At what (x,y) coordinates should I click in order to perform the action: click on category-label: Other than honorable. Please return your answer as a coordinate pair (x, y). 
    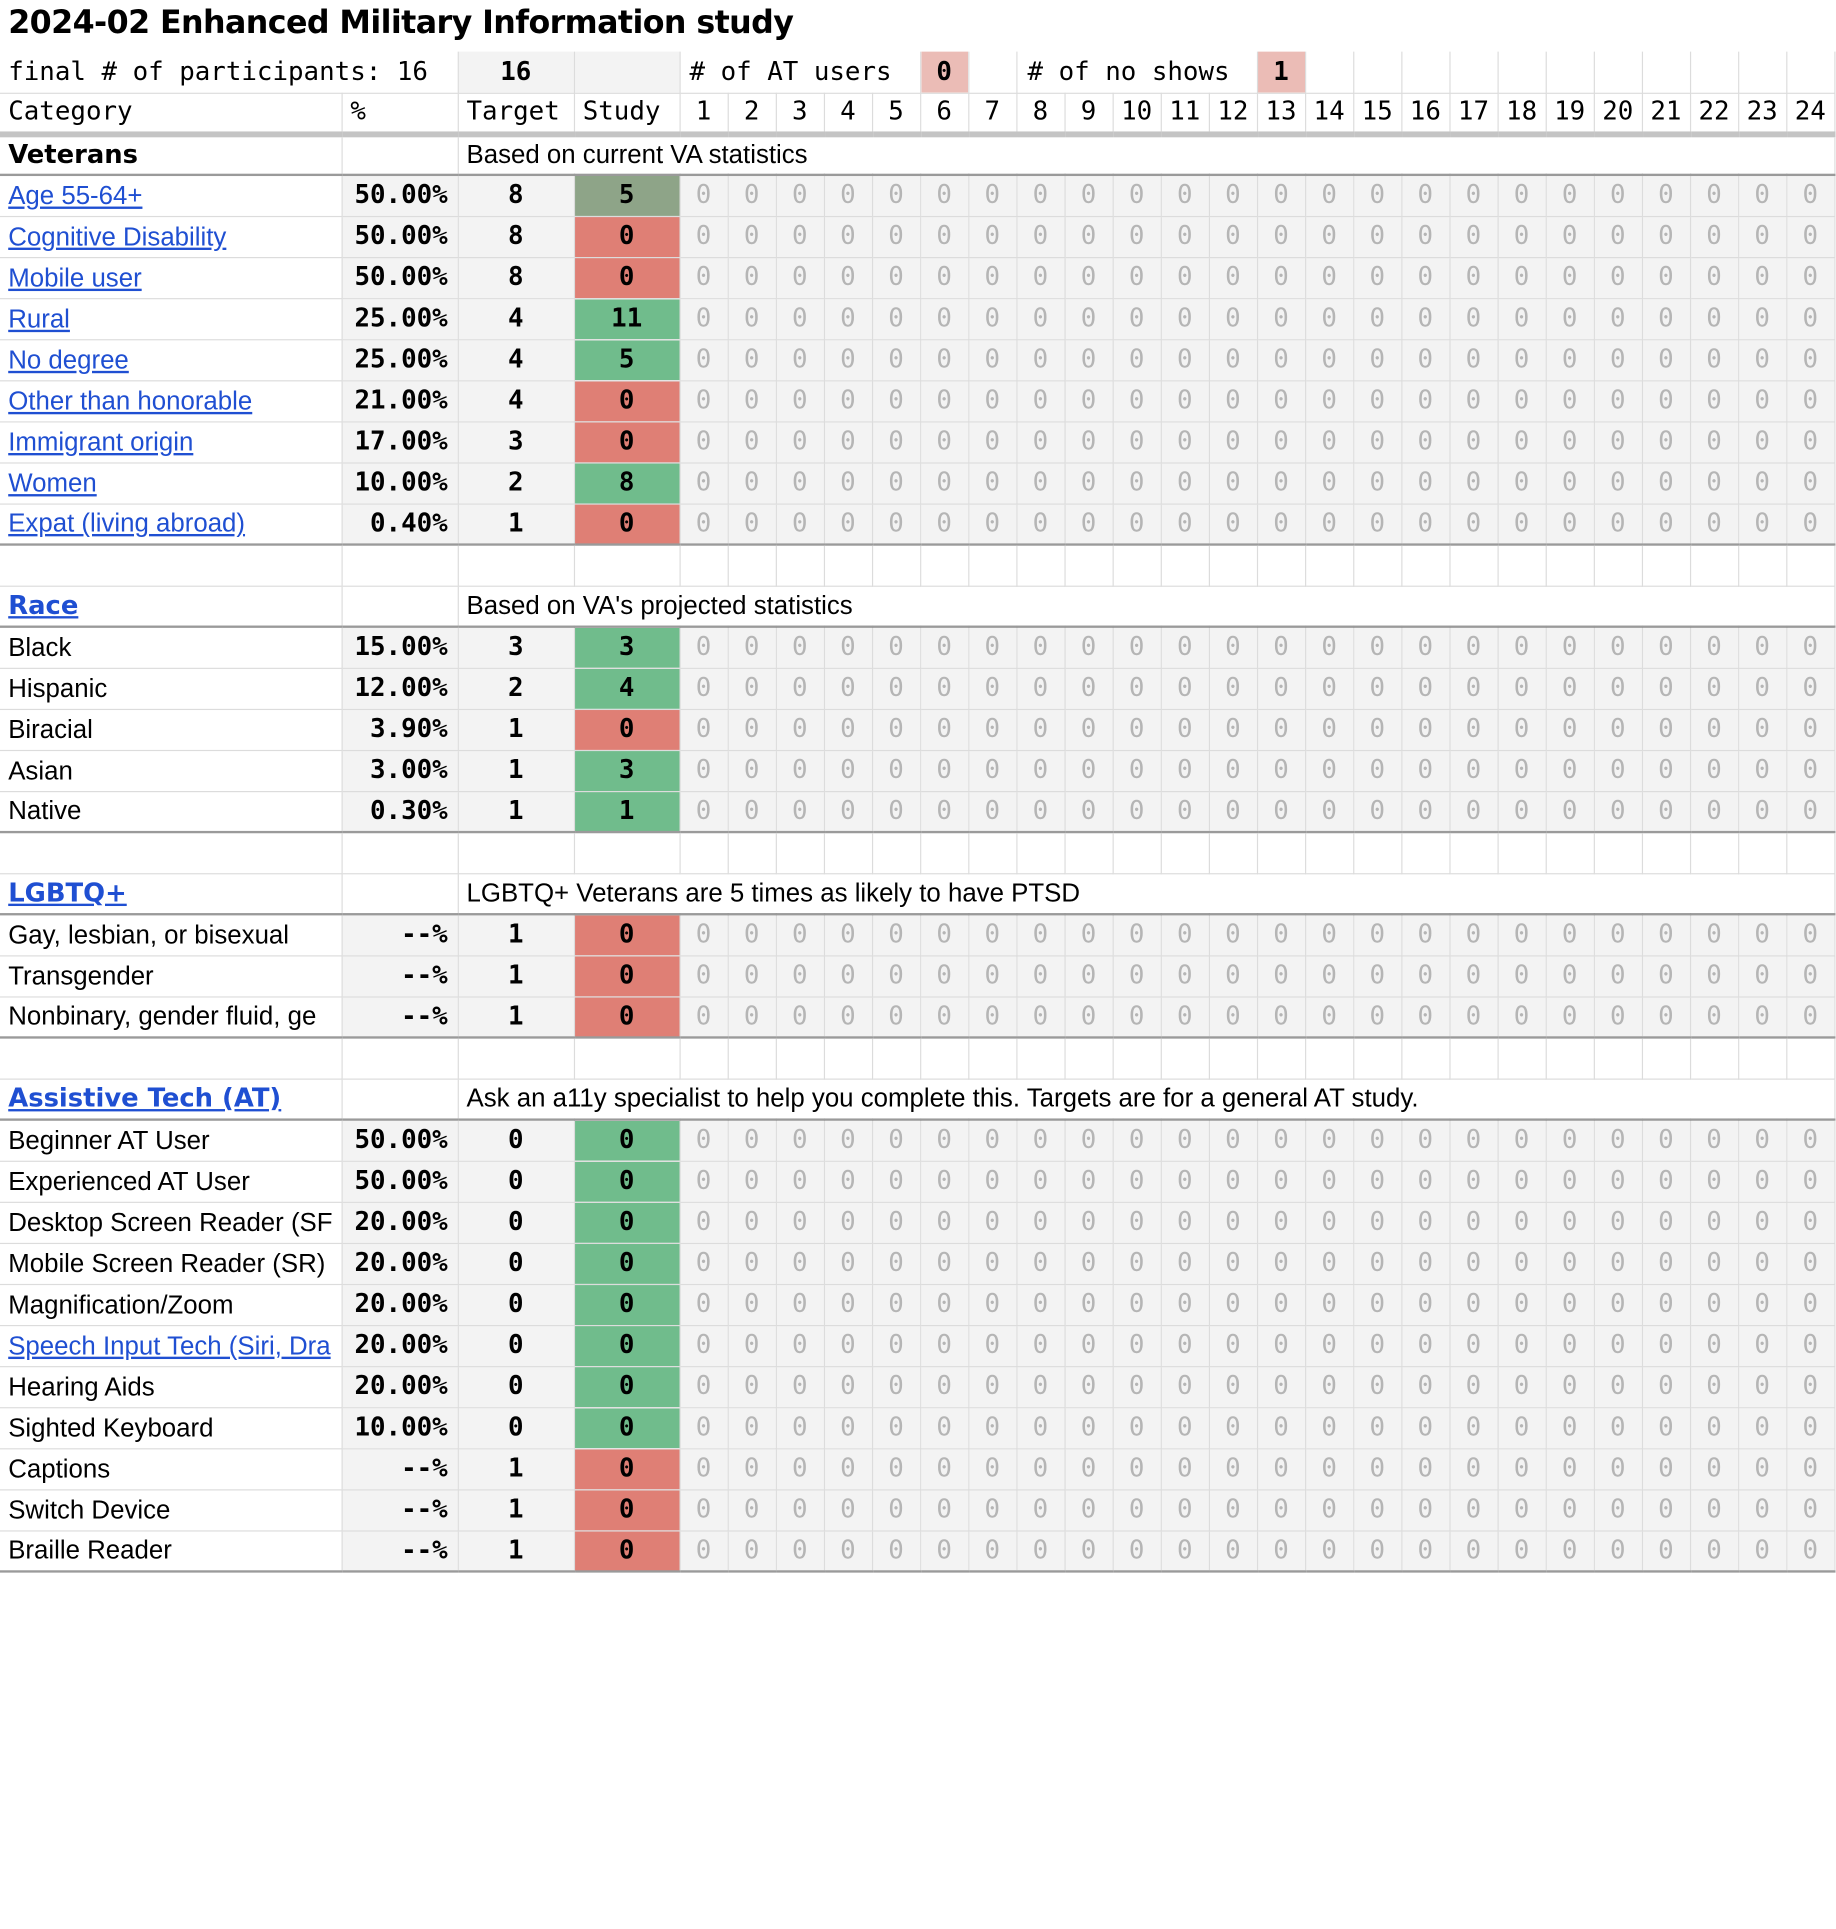
    Looking at the image, I should click on (171, 401).